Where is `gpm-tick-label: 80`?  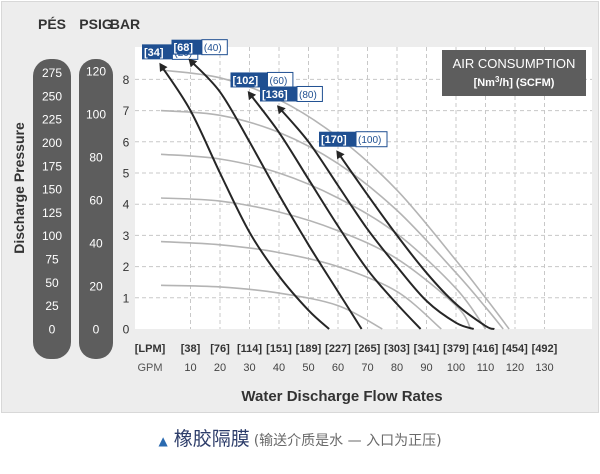 gpm-tick-label: 80 is located at coordinates (397, 368).